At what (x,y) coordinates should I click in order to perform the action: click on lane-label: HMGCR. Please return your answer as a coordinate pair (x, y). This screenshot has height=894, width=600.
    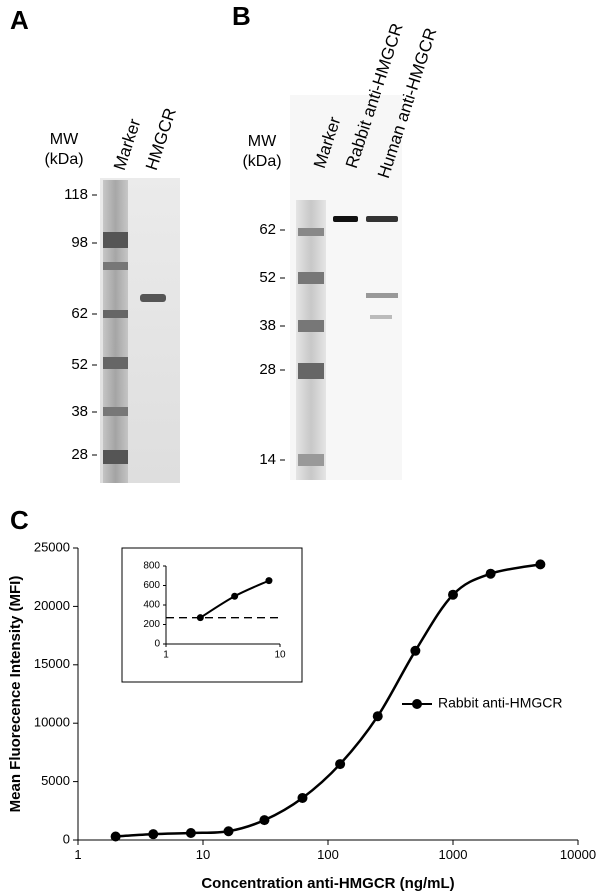
    Looking at the image, I should click on (161, 139).